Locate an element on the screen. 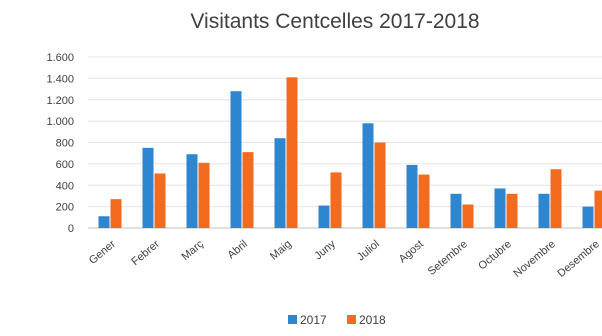 Image resolution: width=602 pixels, height=336 pixels. y-tick-label: 1.200 is located at coordinates (60, 101).